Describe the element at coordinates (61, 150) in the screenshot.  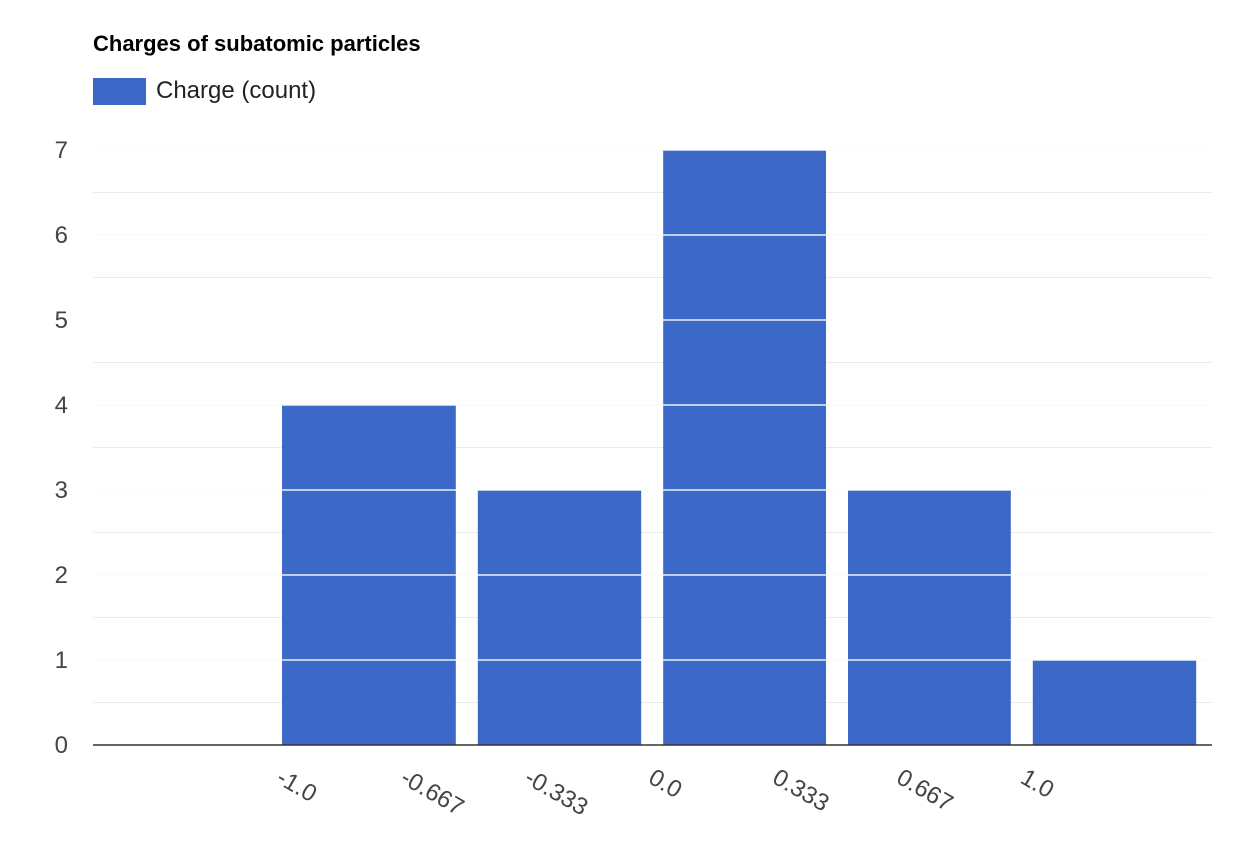
I see `y-tick-label: 7` at that location.